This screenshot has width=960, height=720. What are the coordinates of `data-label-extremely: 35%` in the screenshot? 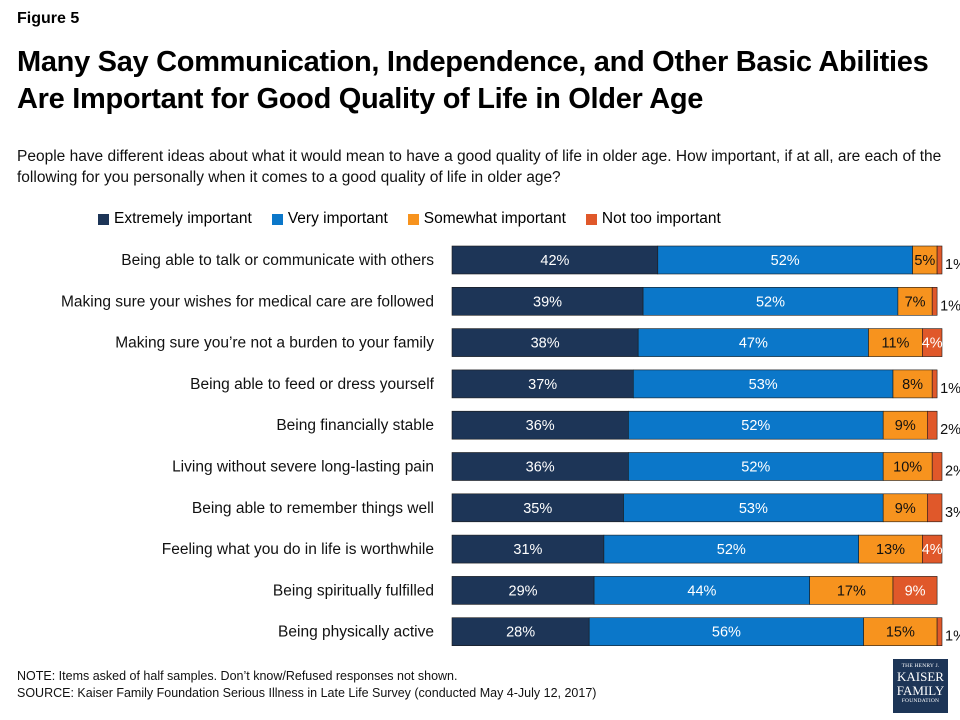 It's located at (537, 509).